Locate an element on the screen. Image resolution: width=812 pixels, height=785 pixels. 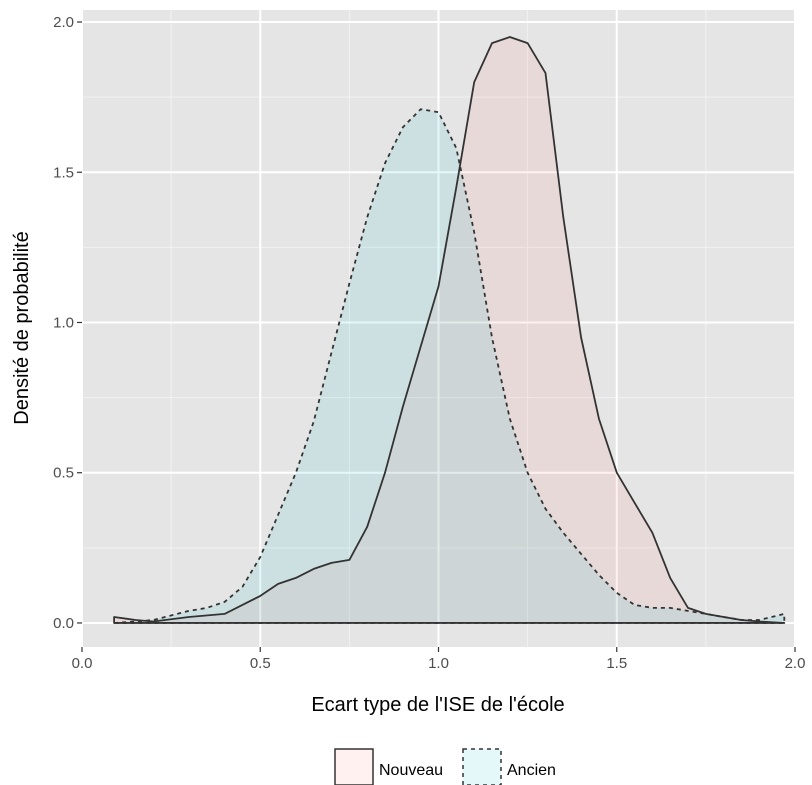
legend: Nouveau Ancien is located at coordinates (445, 766).